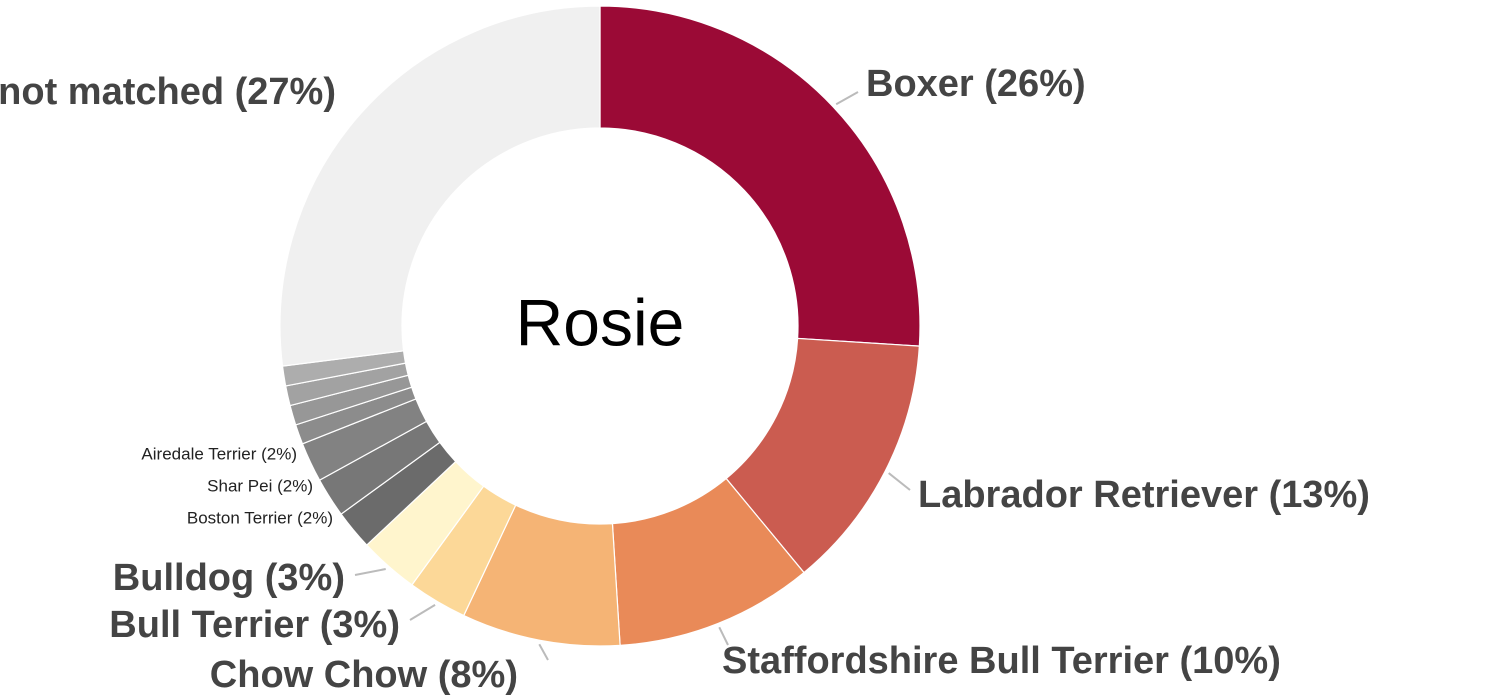  I want to click on slice-label: Bulldog (3%), so click(229, 578).